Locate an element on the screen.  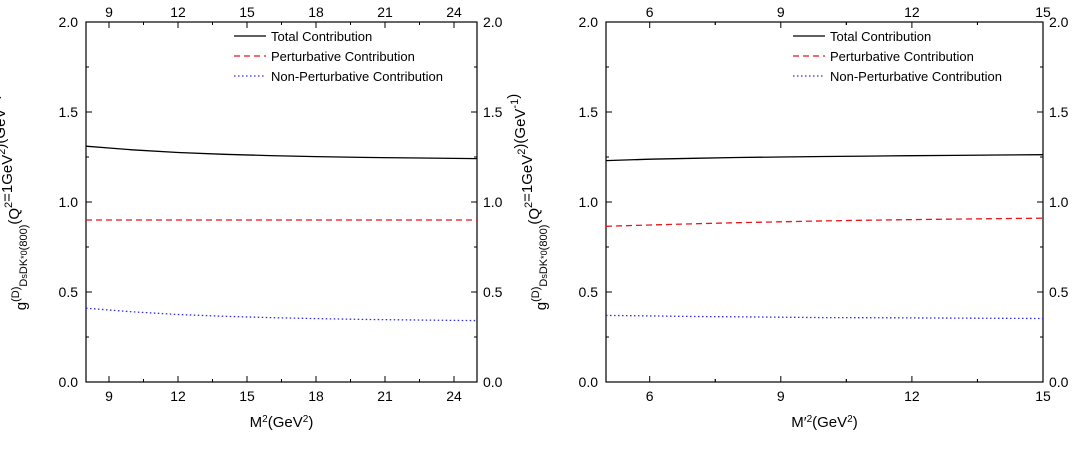
x-tick-label: 21 is located at coordinates (385, 396).